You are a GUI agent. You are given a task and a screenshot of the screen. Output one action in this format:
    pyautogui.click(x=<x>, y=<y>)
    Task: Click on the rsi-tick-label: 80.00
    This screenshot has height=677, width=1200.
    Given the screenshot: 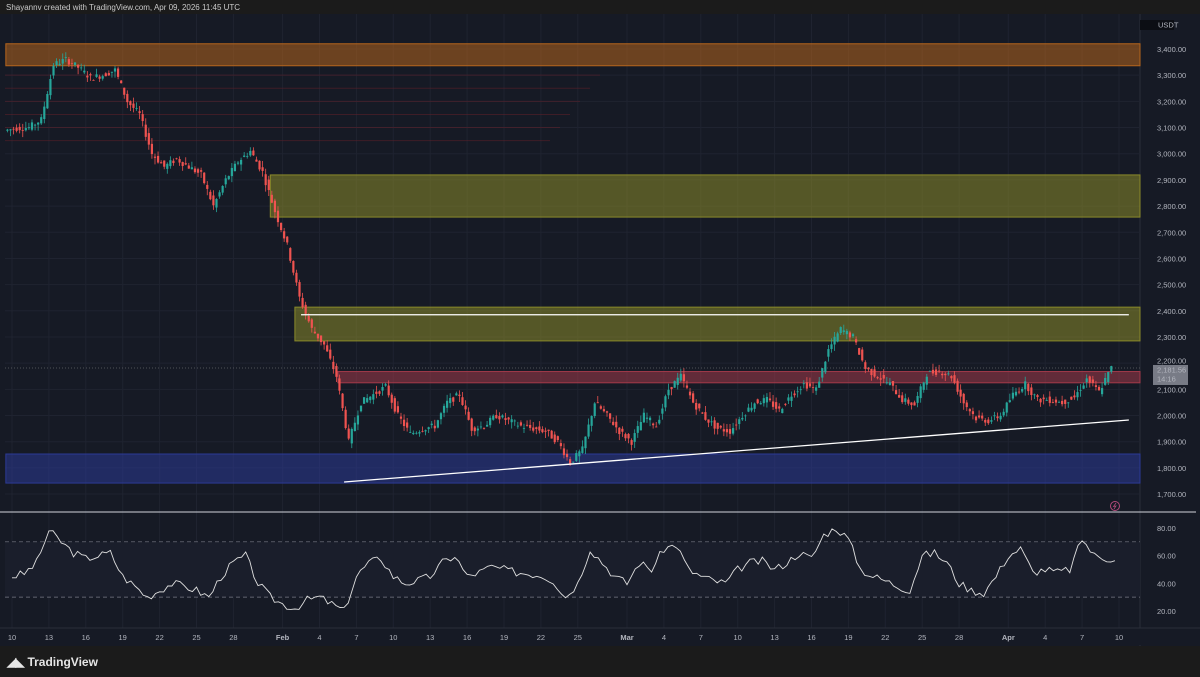 What is the action you would take?
    pyautogui.click(x=1166, y=528)
    